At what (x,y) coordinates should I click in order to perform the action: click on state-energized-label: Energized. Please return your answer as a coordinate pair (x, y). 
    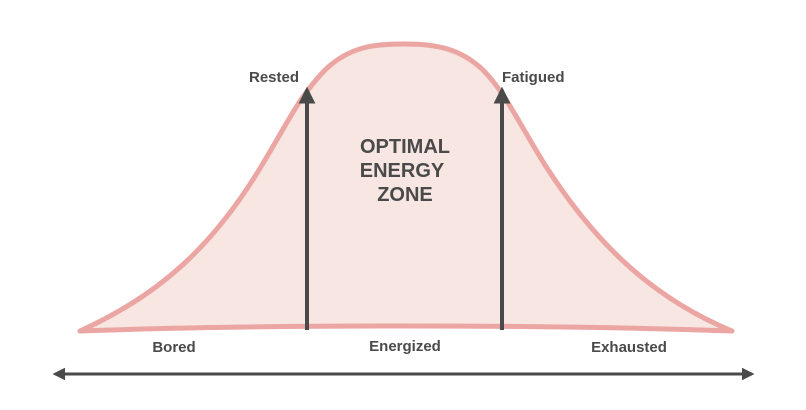
    Looking at the image, I should click on (405, 346).